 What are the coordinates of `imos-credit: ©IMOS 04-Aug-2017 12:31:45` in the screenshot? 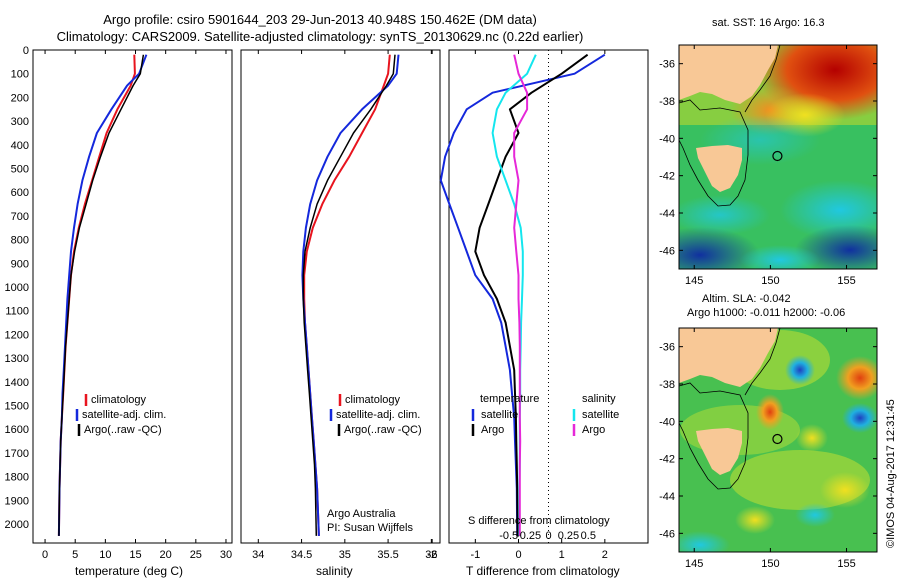 It's located at (891, 473).